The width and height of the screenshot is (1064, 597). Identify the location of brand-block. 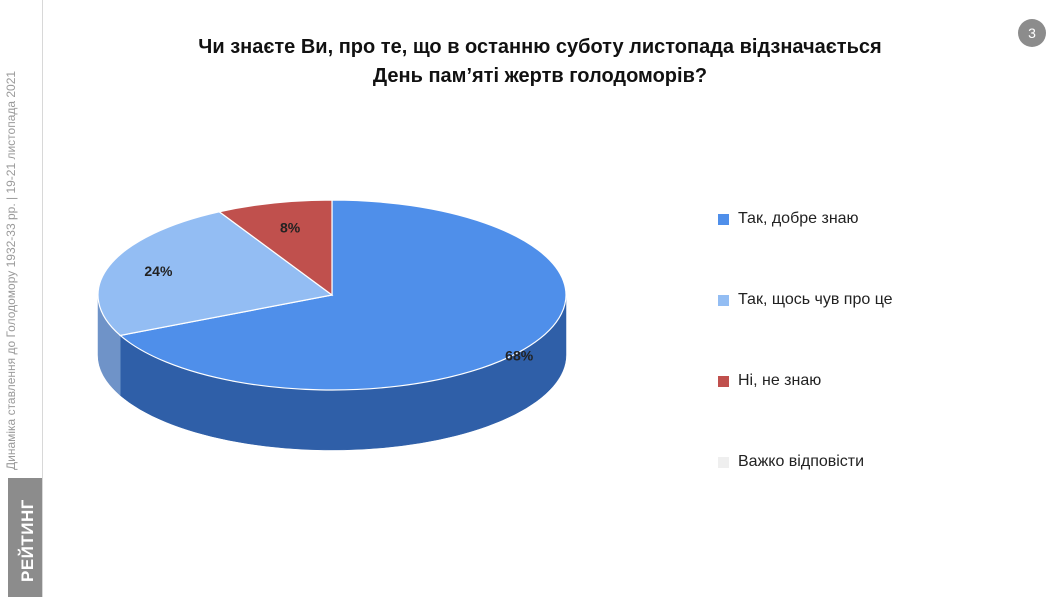
(25, 537).